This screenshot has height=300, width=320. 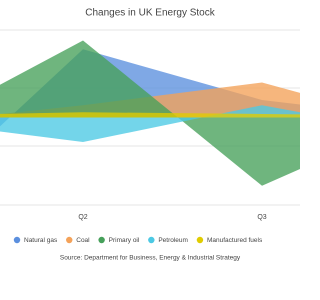 I want to click on legend-label: Manufactured fuels, so click(x=235, y=240).